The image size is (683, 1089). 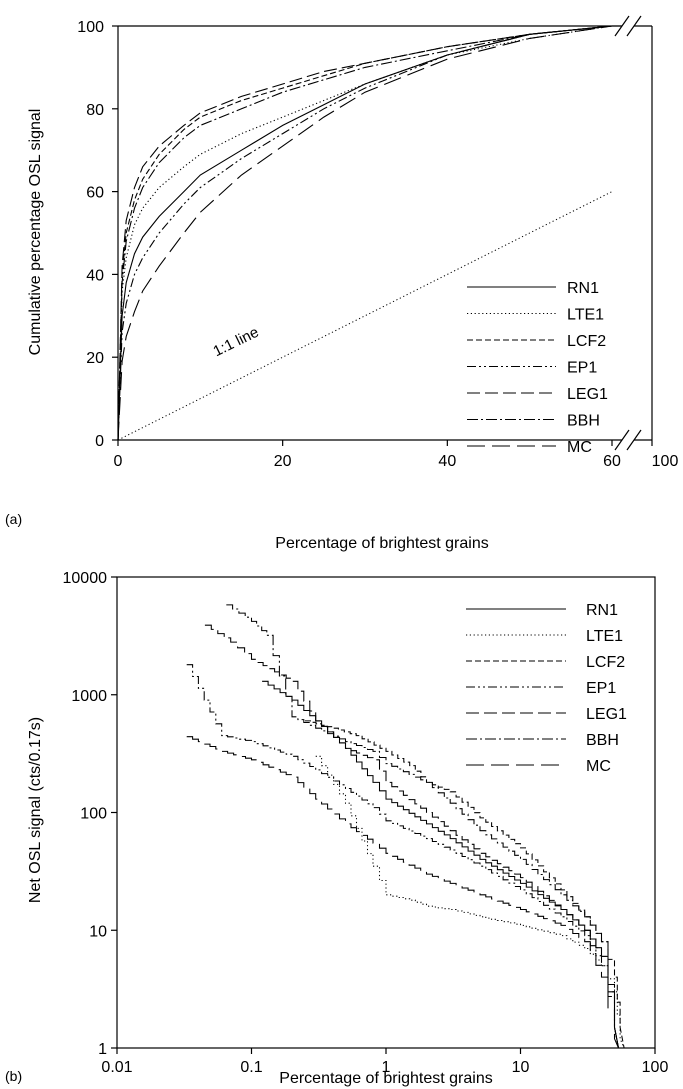 I want to click on y-tick-label-a: 60, so click(x=95, y=193).